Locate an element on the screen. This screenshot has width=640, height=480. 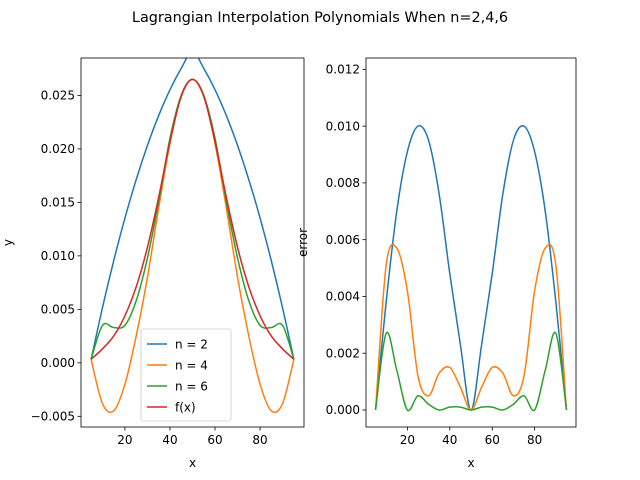
y-tick-label: −0.005 is located at coordinates (53, 417).